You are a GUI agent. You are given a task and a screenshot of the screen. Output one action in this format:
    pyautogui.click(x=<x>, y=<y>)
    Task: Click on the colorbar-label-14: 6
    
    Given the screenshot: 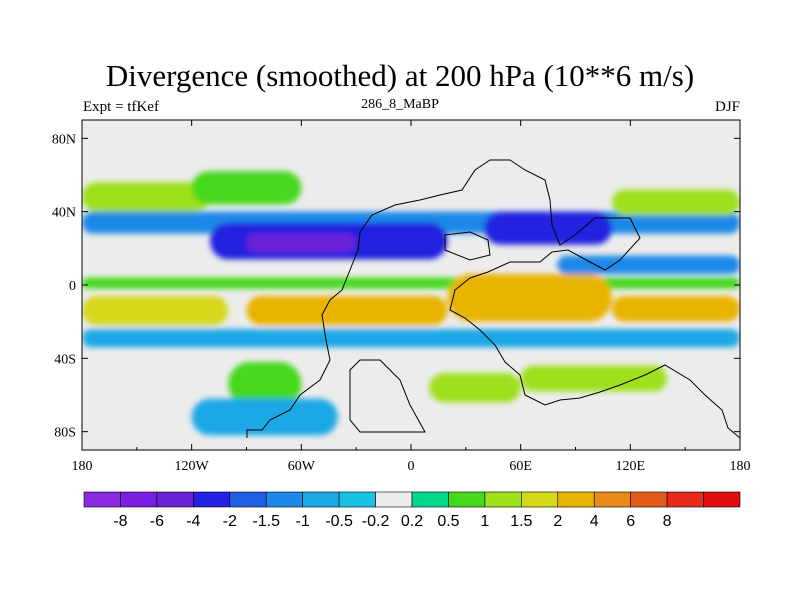 What is the action you would take?
    pyautogui.click(x=630, y=521)
    